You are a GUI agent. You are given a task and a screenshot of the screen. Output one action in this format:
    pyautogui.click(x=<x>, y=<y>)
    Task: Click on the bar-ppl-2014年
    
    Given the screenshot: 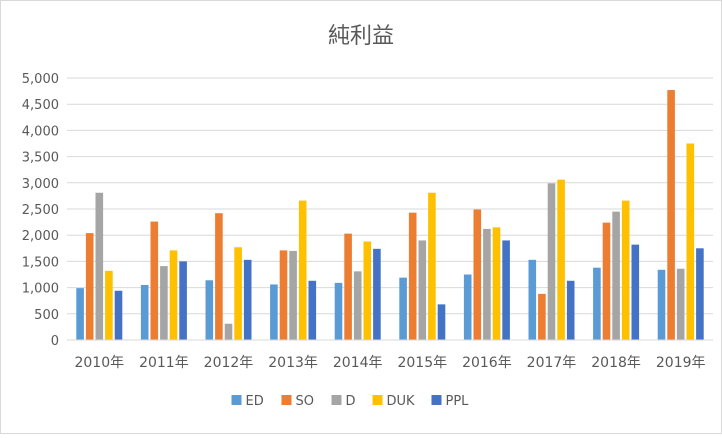 What is the action you would take?
    pyautogui.click(x=377, y=294)
    